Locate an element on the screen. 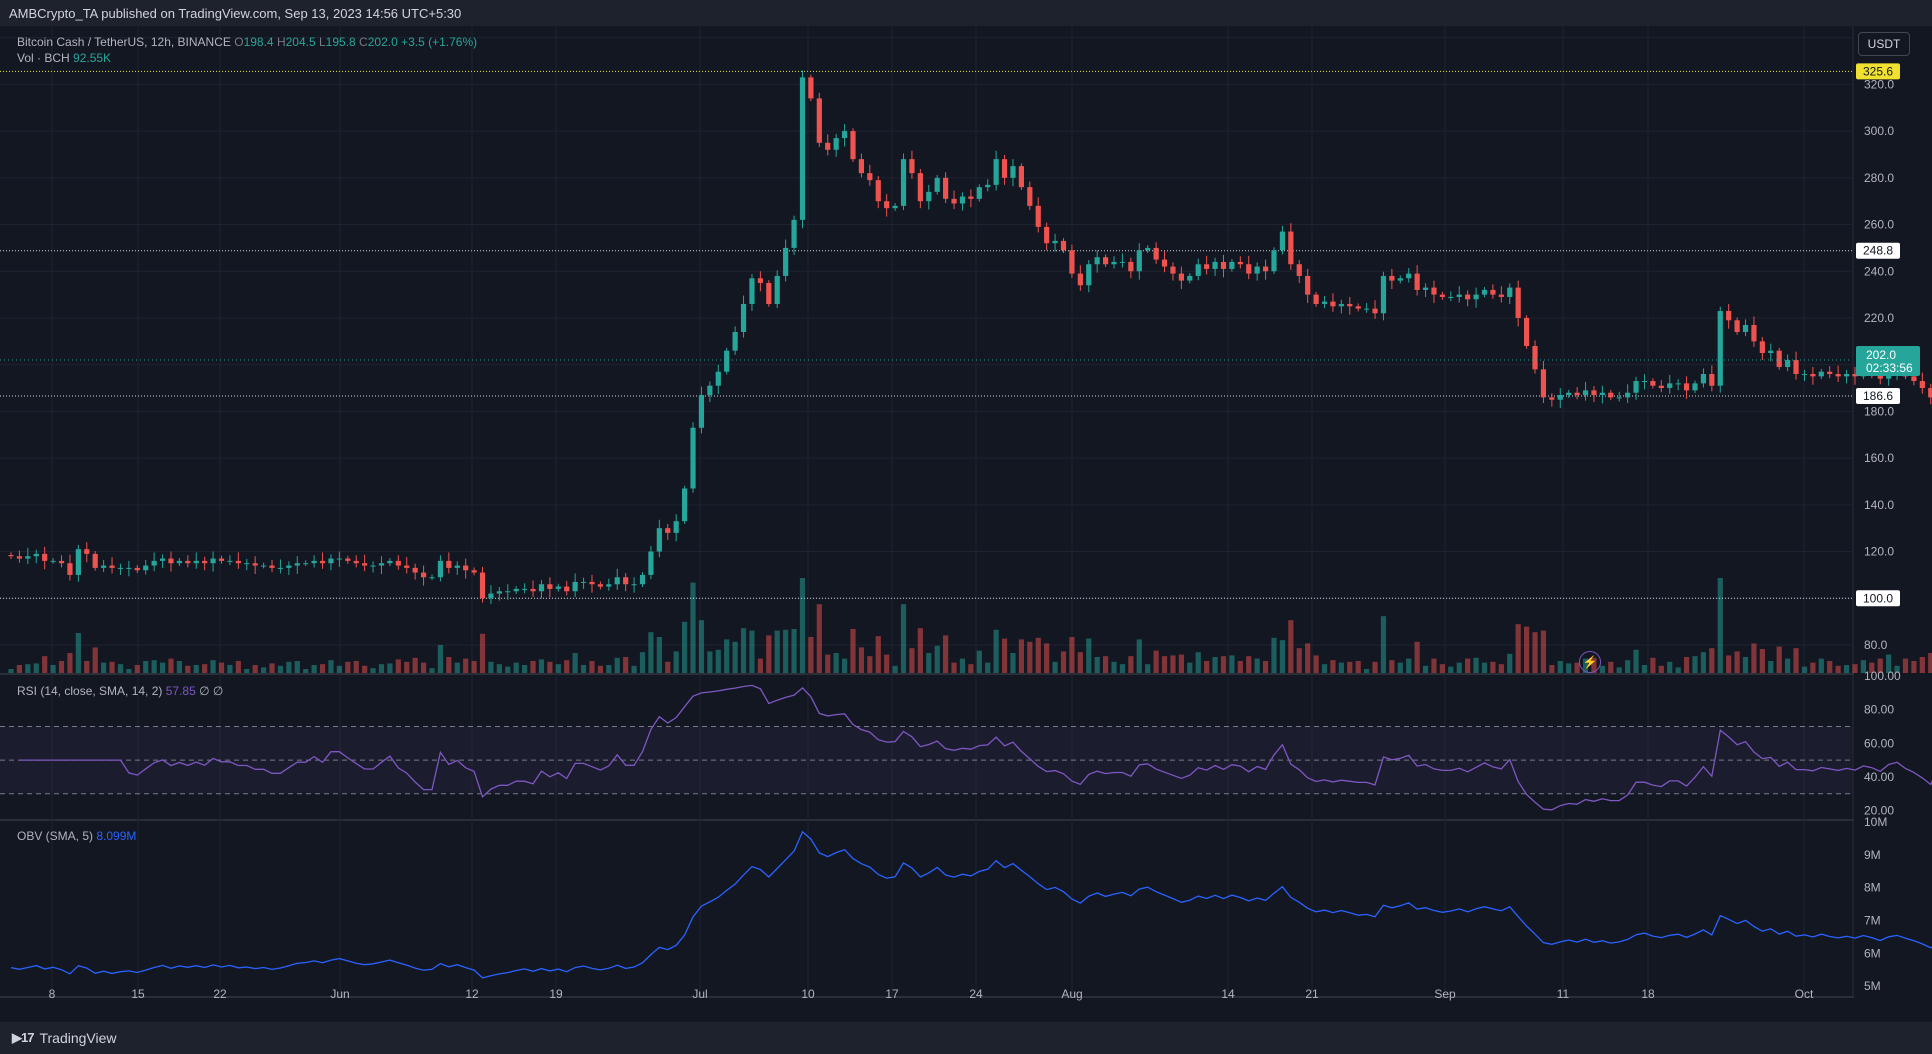  tradingview-logo: ▶17 TradingView is located at coordinates (64, 1038).